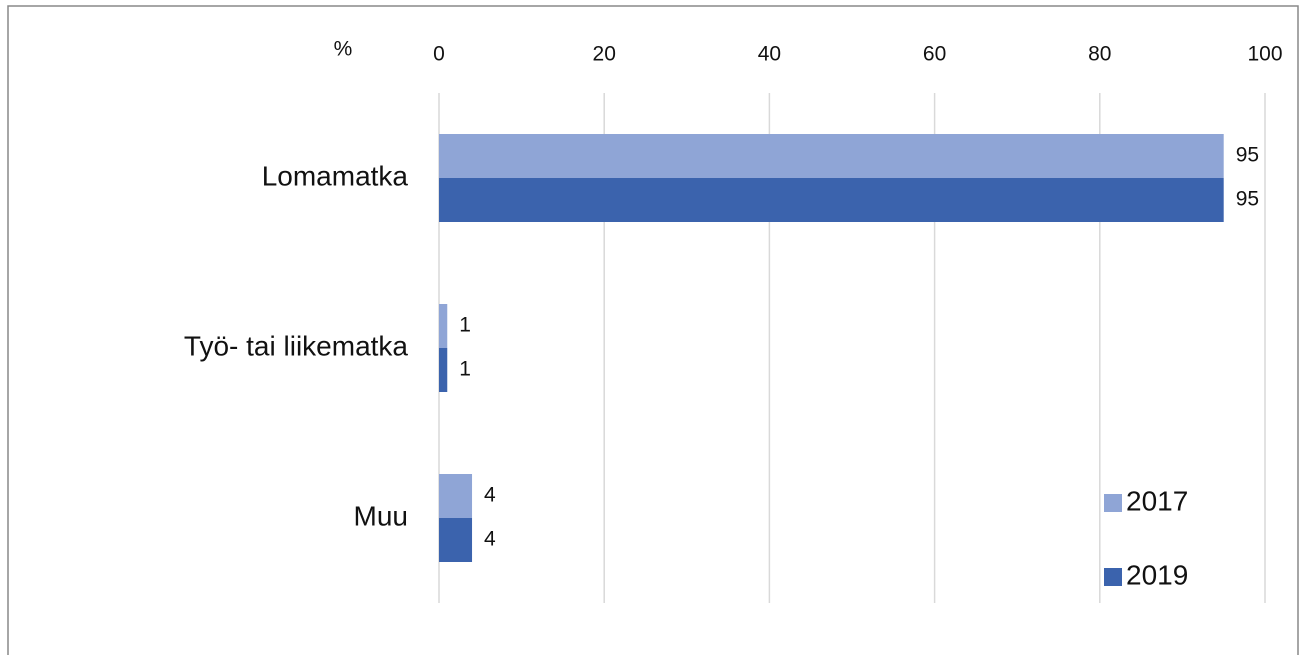 This screenshot has width=1306, height=655. What do you see at coordinates (1099, 54) in the screenshot?
I see `x-tick-label: 80` at bounding box center [1099, 54].